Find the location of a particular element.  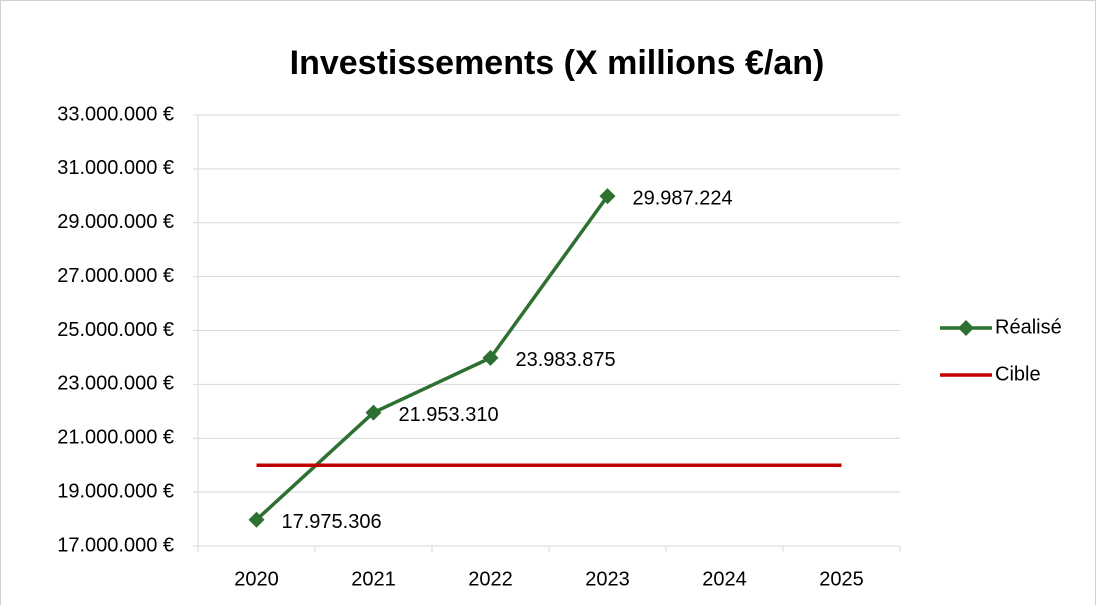

x-tick-label: 2025 is located at coordinates (841, 579).